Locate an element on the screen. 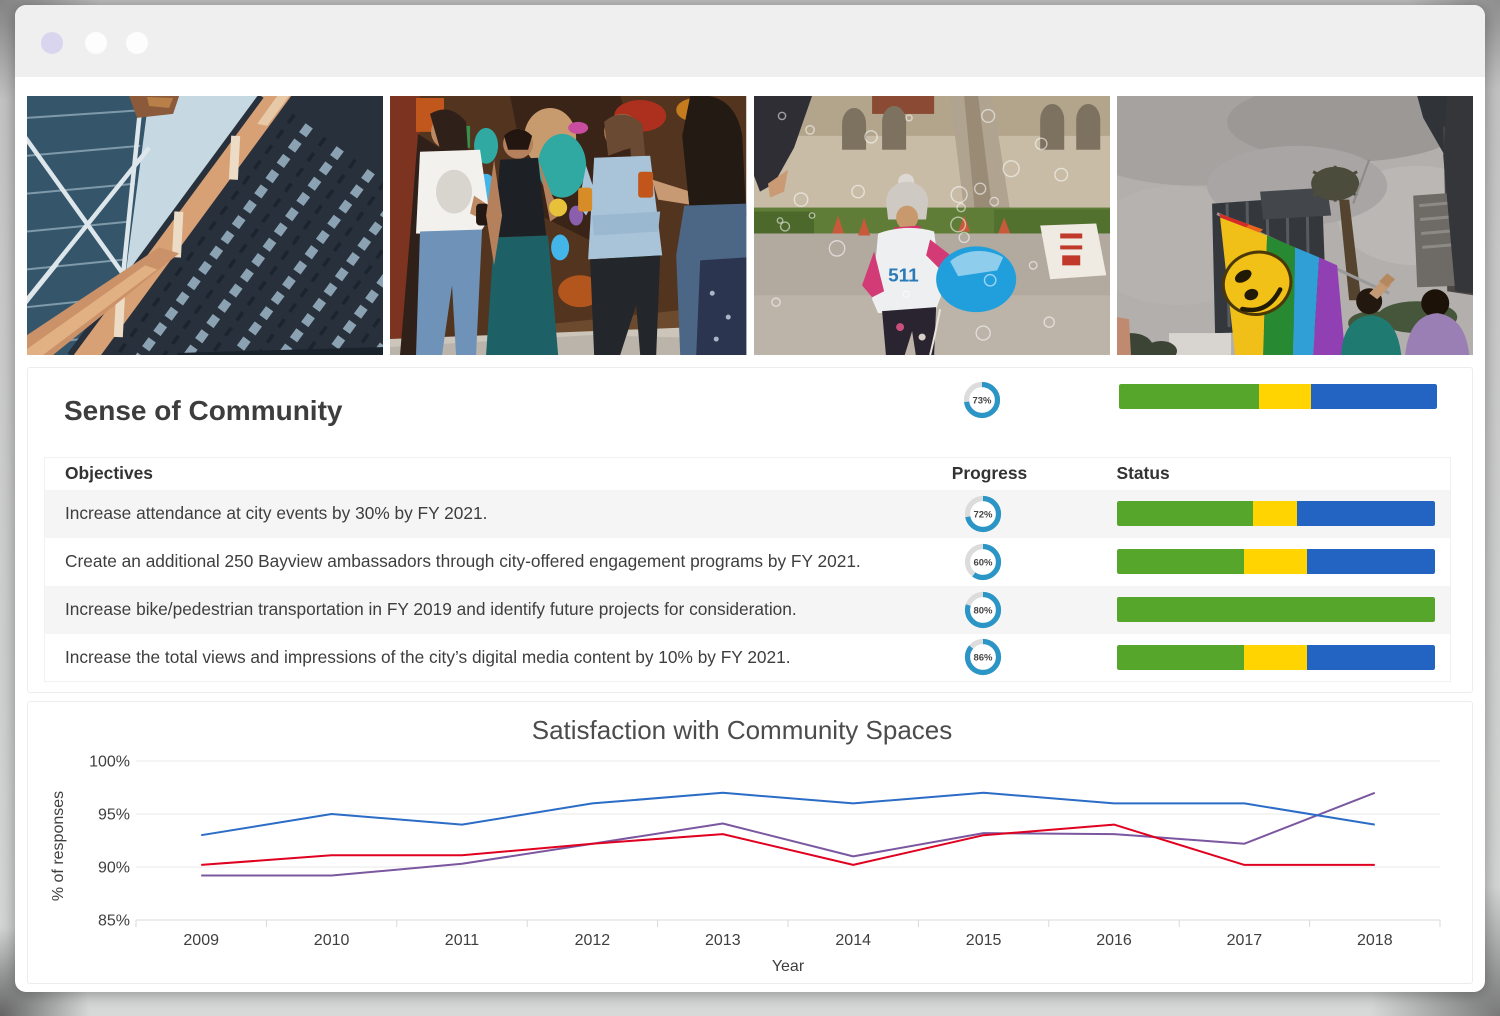 The image size is (1500, 1016). svg-text:Satisfaction with Community Sp: Satisfaction with Community Spaces is located at coordinates (742, 730).